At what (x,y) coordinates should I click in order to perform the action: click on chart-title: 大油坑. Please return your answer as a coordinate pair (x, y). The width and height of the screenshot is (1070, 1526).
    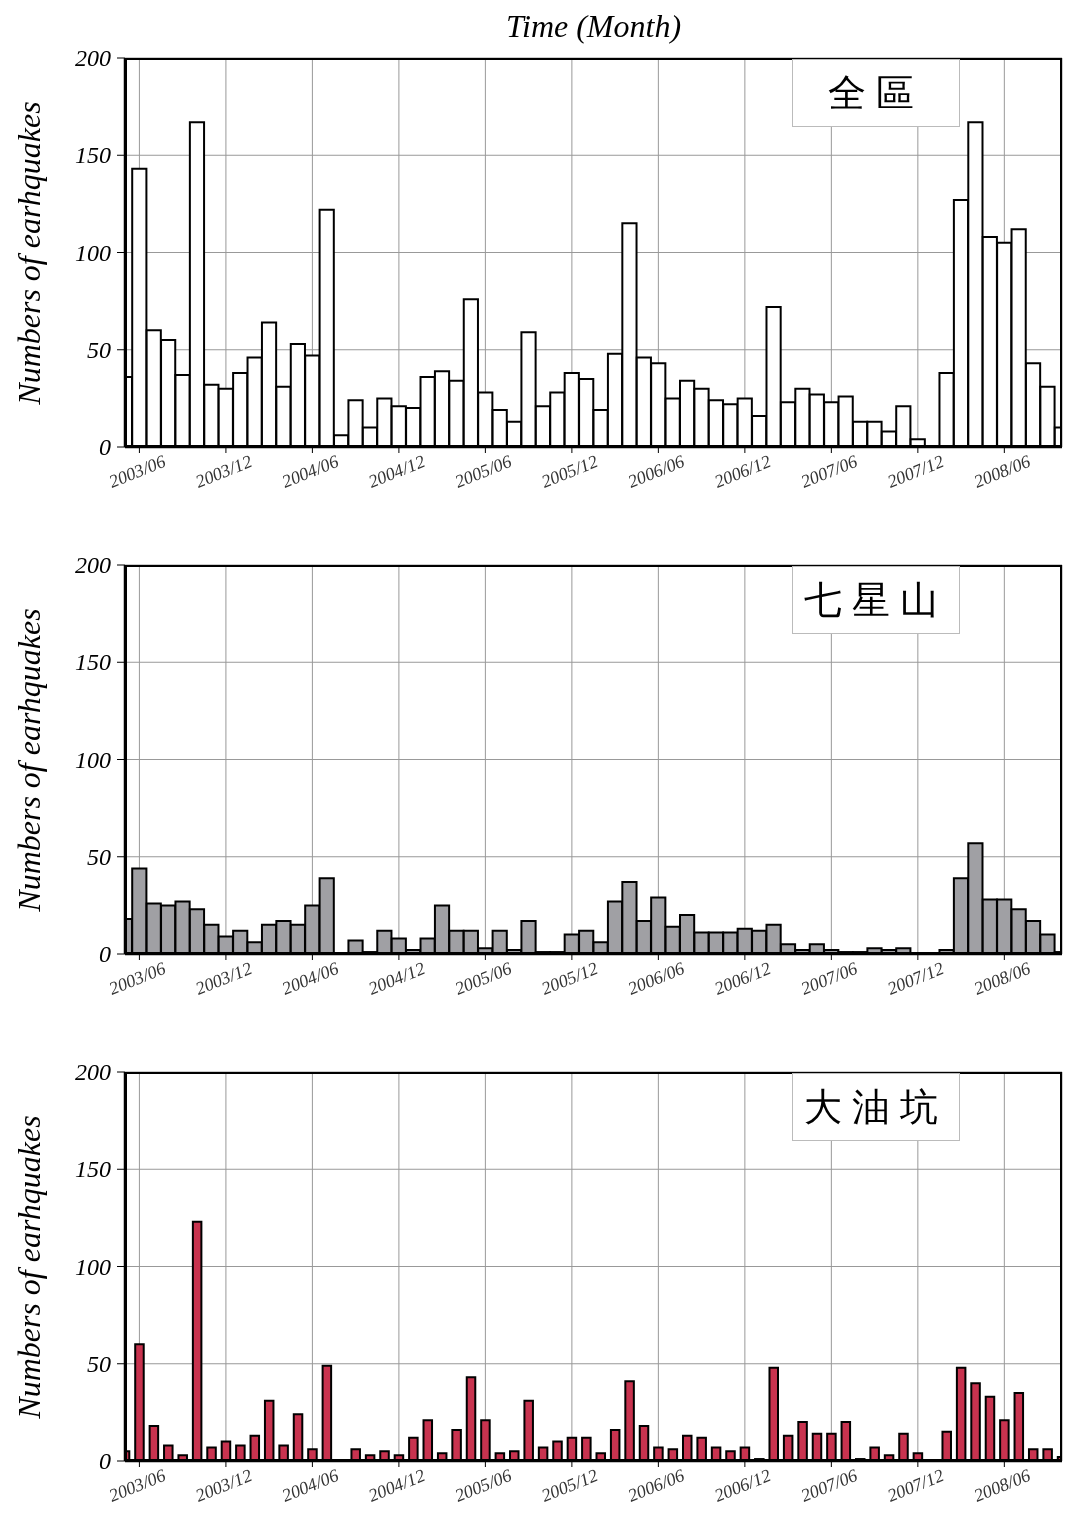
    Looking at the image, I should click on (876, 1107).